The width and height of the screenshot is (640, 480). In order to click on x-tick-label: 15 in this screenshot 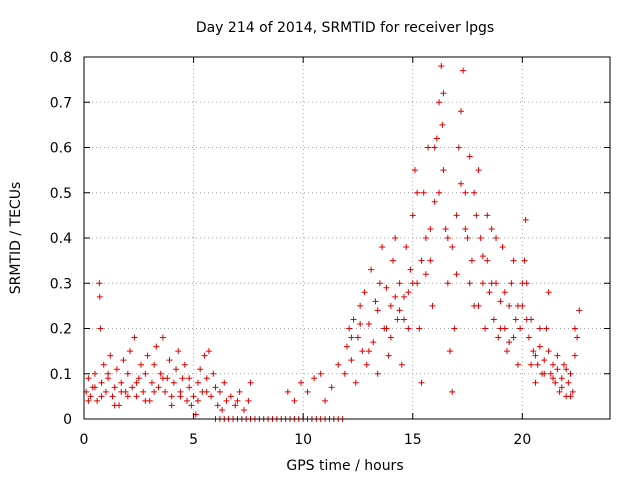, I will do `click(413, 440)`.